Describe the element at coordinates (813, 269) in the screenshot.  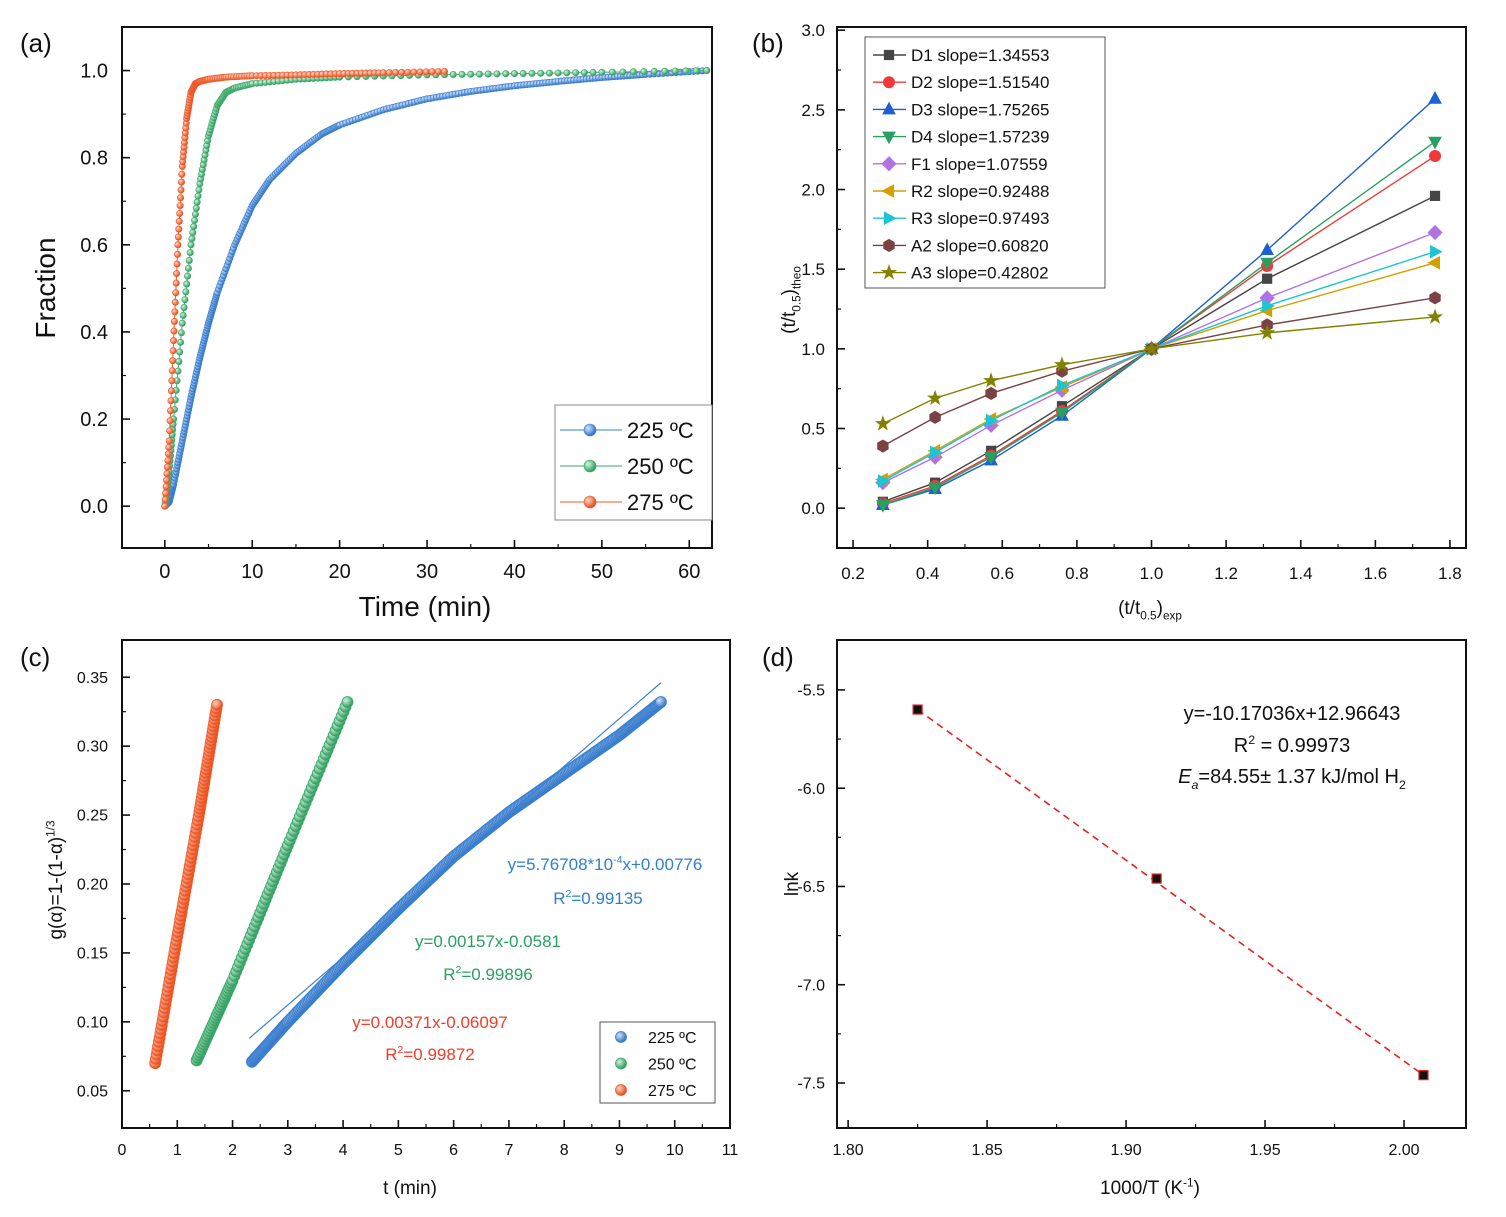
I see `y-tick-label: 1.5` at that location.